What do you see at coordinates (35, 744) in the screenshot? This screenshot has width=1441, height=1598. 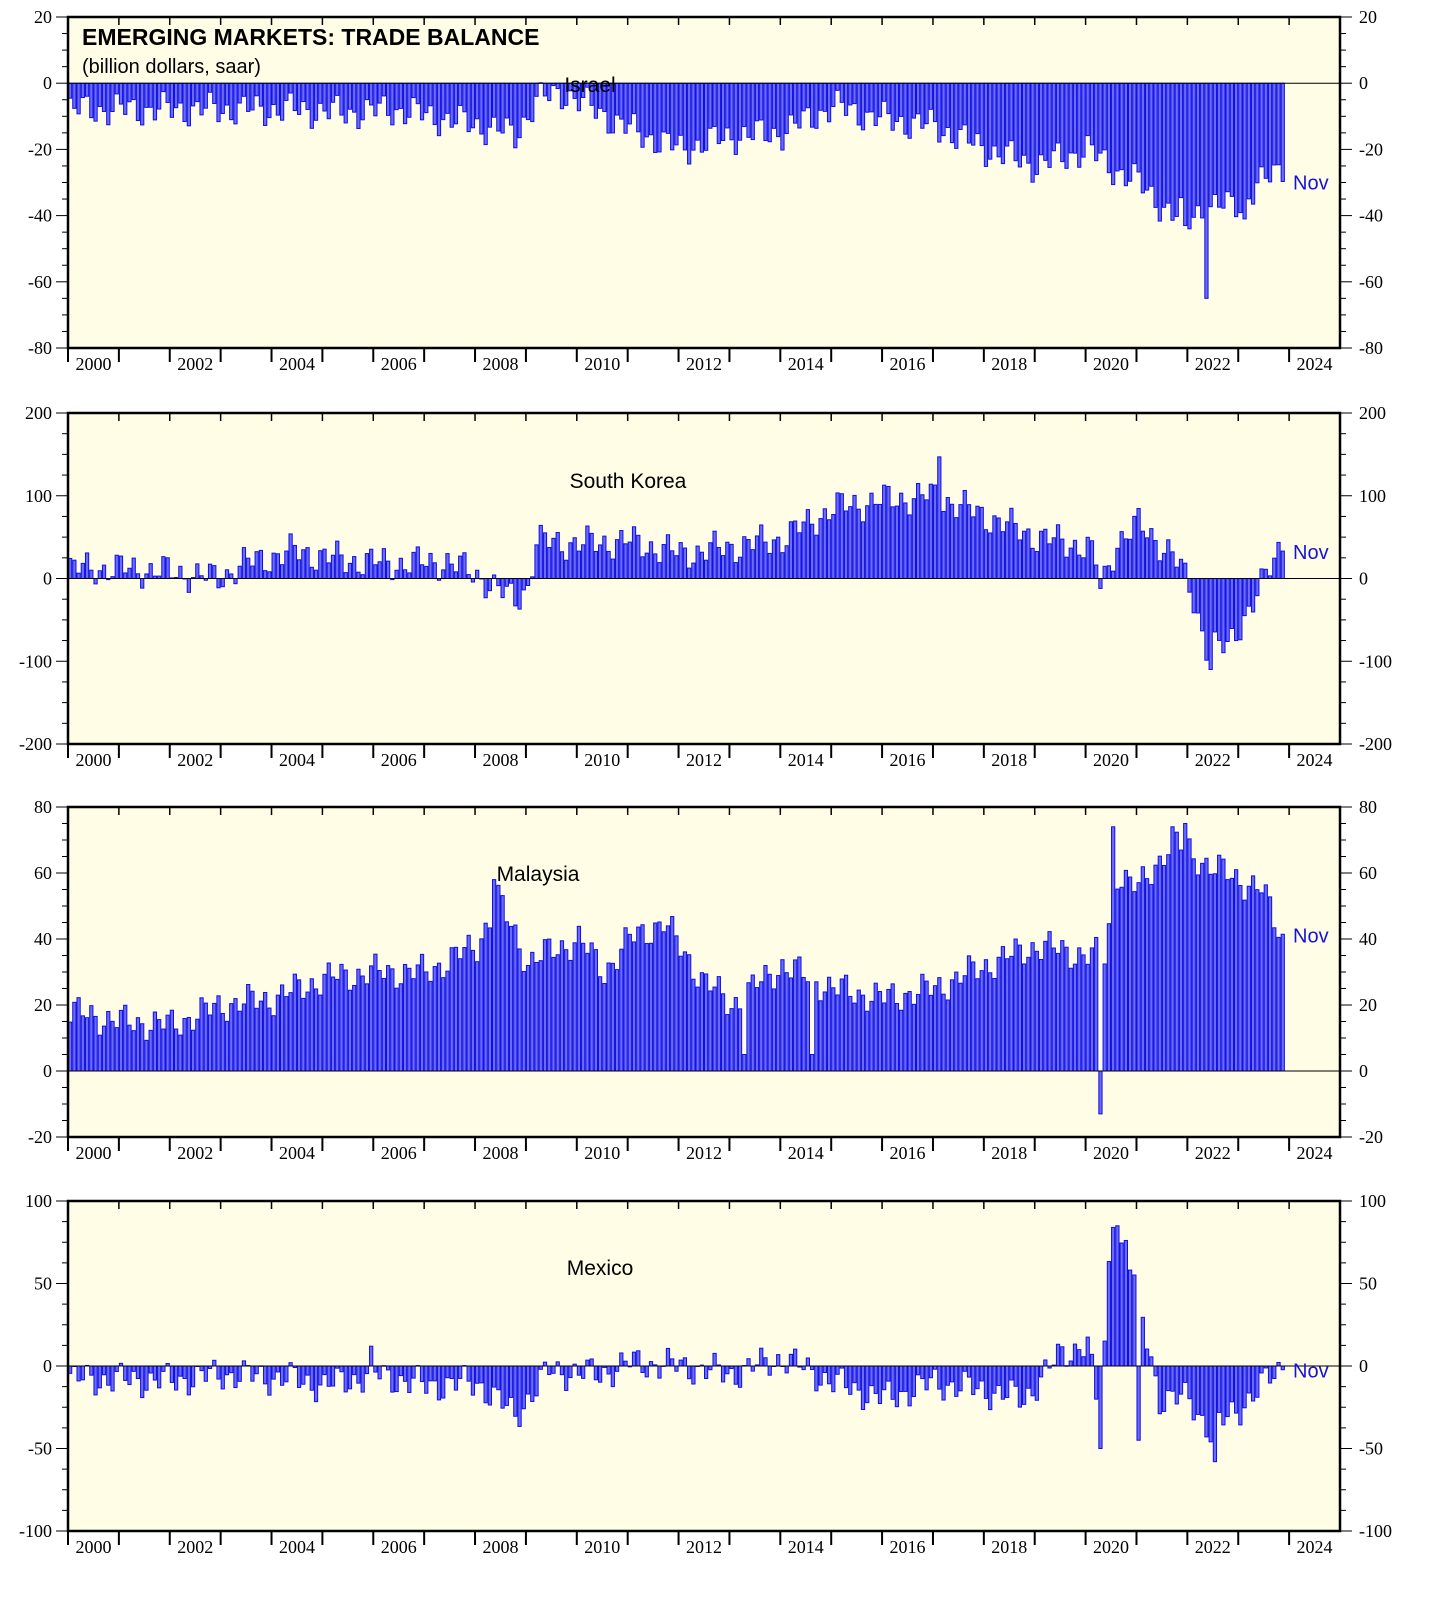 I see `y-tick-label-left: -200` at bounding box center [35, 744].